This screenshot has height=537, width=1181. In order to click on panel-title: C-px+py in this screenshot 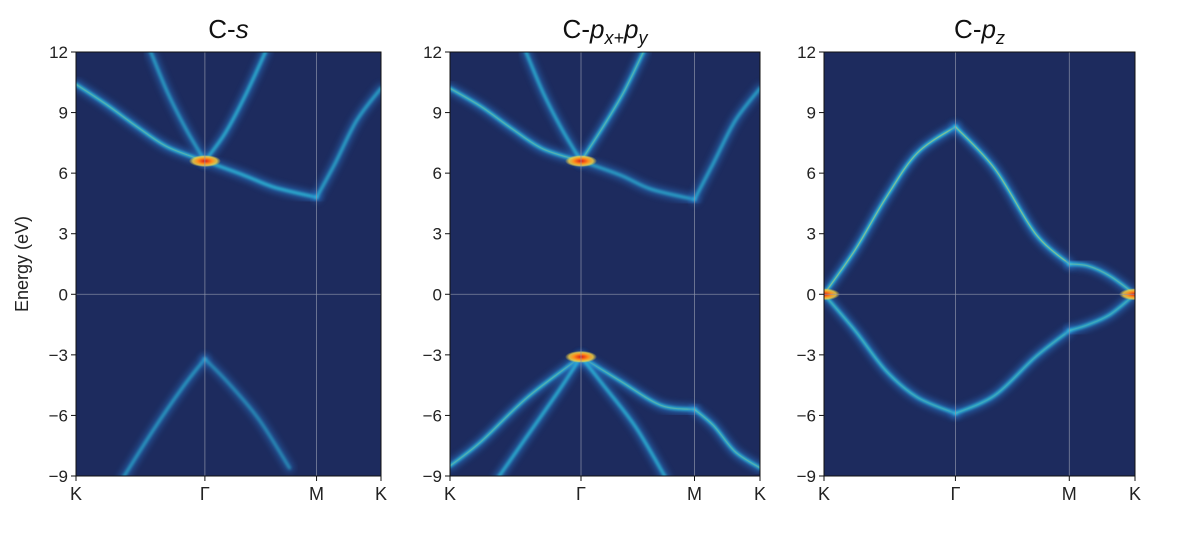, I will do `click(606, 31)`.